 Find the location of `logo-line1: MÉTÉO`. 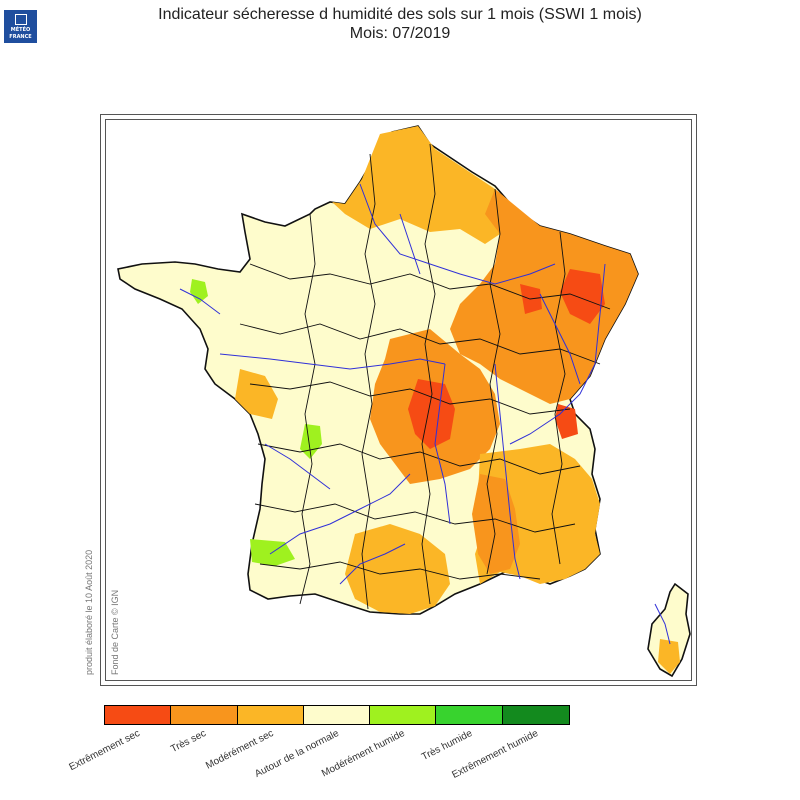

logo-line1: MÉTÉO is located at coordinates (20, 30).